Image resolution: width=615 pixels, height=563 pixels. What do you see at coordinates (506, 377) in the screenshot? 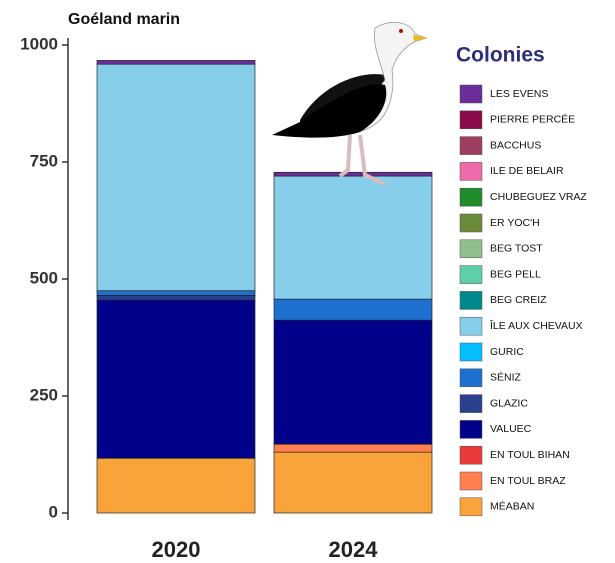
I see `legend-label: SÉNIZ` at bounding box center [506, 377].